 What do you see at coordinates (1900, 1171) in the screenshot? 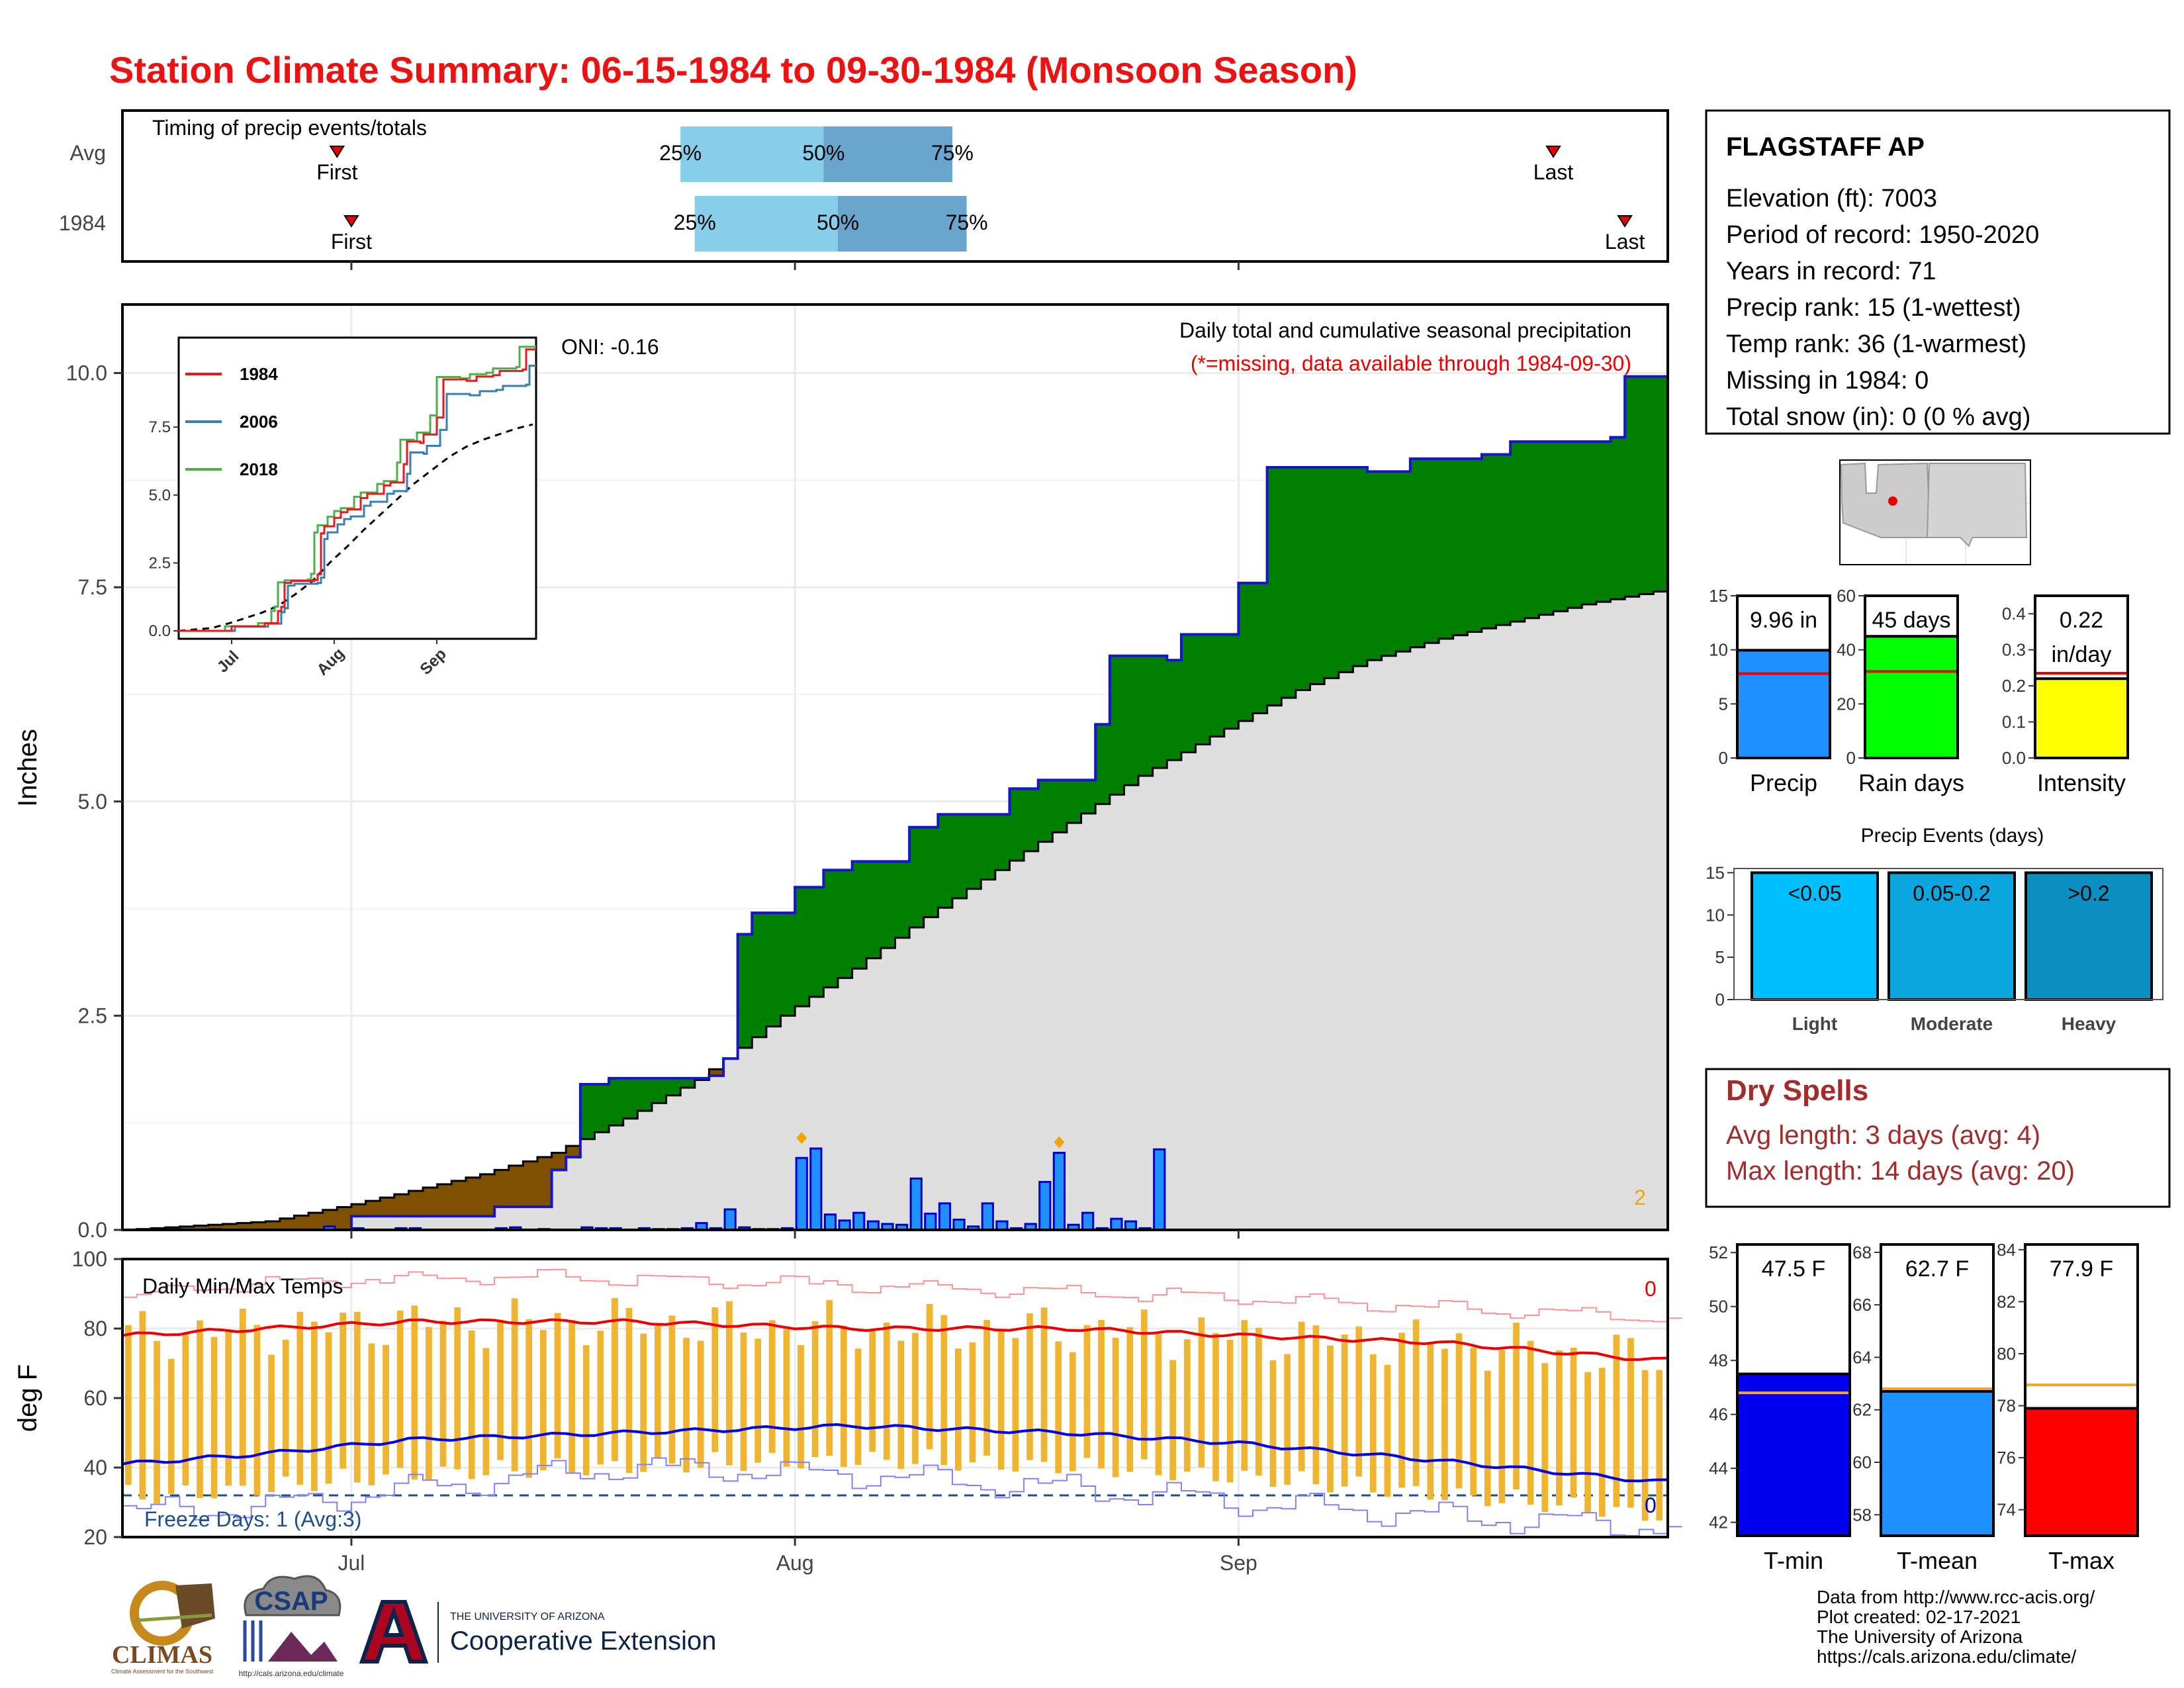
I see `dry-spells-max: Max length: 14 days (avg: 20)` at bounding box center [1900, 1171].